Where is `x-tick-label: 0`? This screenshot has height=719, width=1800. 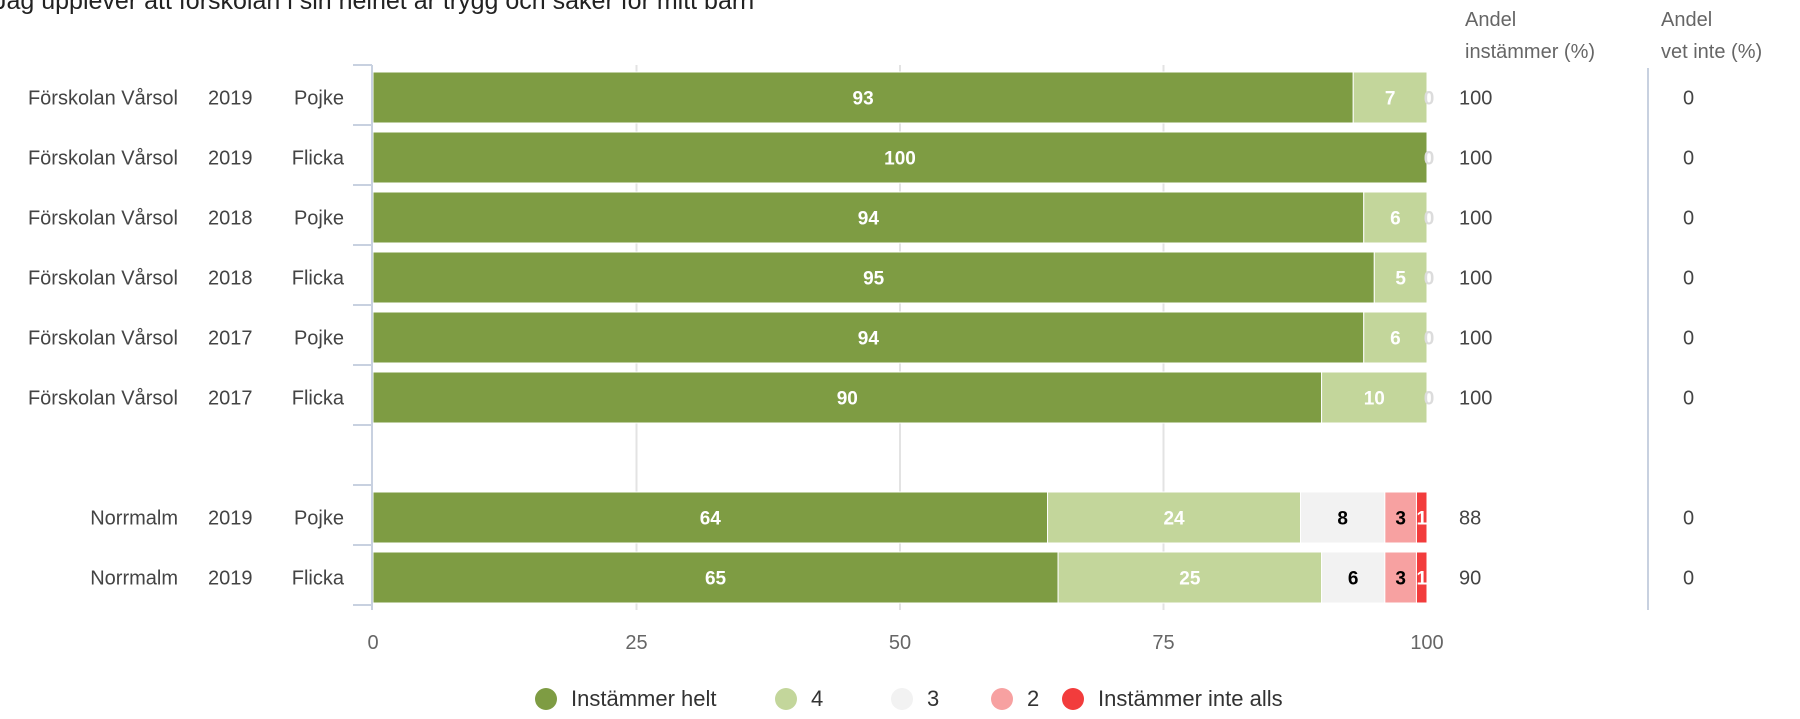
x-tick-label: 0 is located at coordinates (372, 643).